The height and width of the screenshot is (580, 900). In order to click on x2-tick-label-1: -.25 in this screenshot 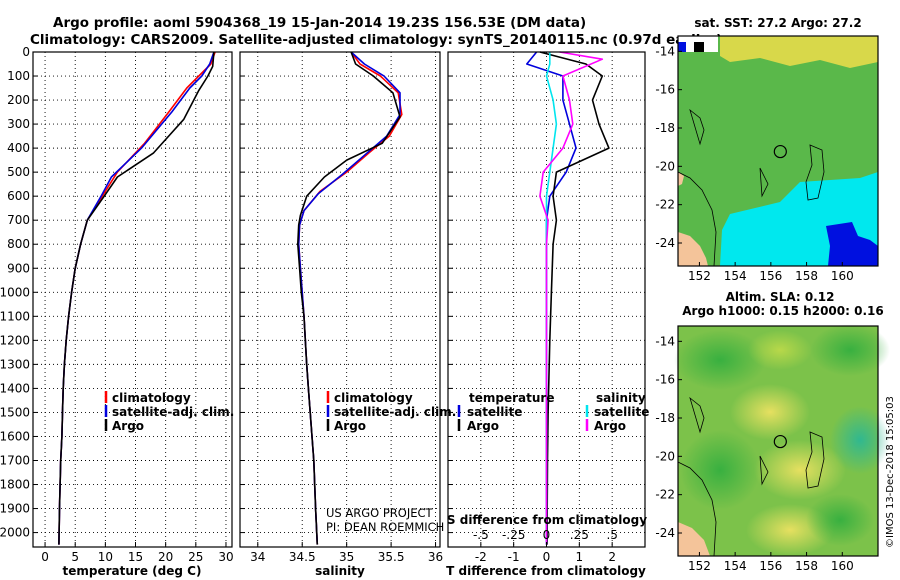, I will do `click(513, 535)`.